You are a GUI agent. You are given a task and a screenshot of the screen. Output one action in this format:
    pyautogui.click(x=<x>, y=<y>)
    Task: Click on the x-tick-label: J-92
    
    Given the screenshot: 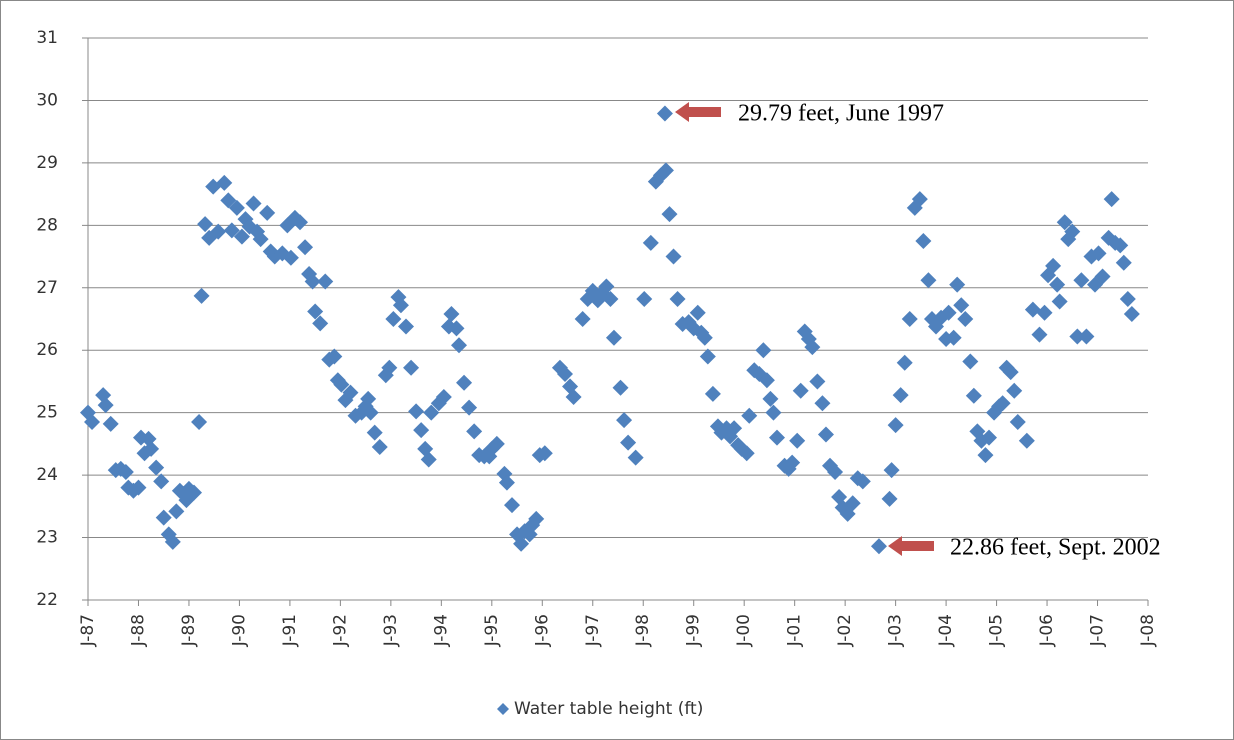 What is the action you would take?
    pyautogui.click(x=340, y=630)
    